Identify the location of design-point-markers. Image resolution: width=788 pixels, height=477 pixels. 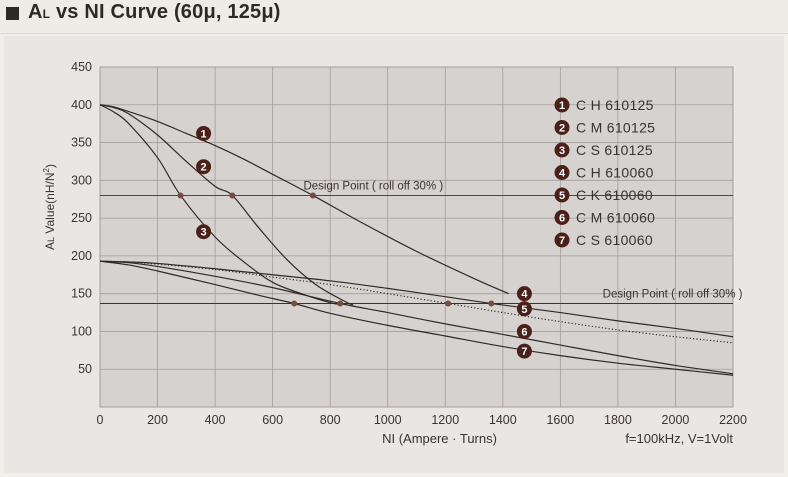
(336, 249).